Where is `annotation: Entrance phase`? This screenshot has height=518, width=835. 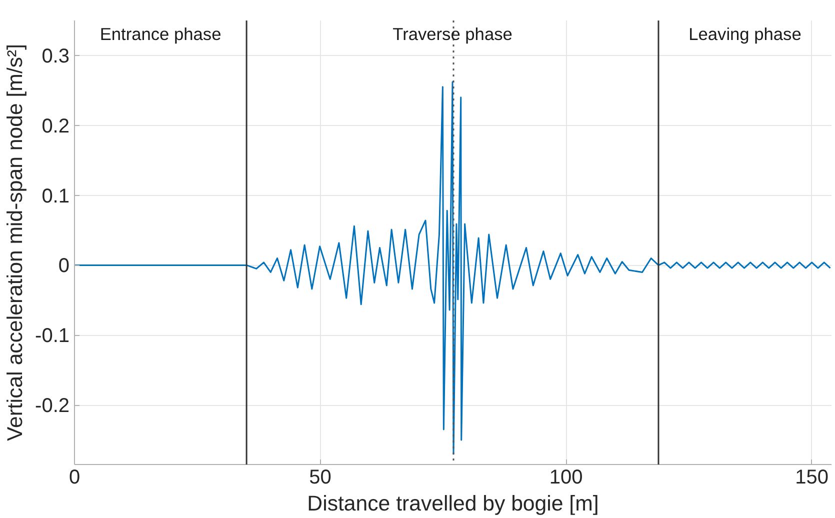 annotation: Entrance phase is located at coordinates (161, 34).